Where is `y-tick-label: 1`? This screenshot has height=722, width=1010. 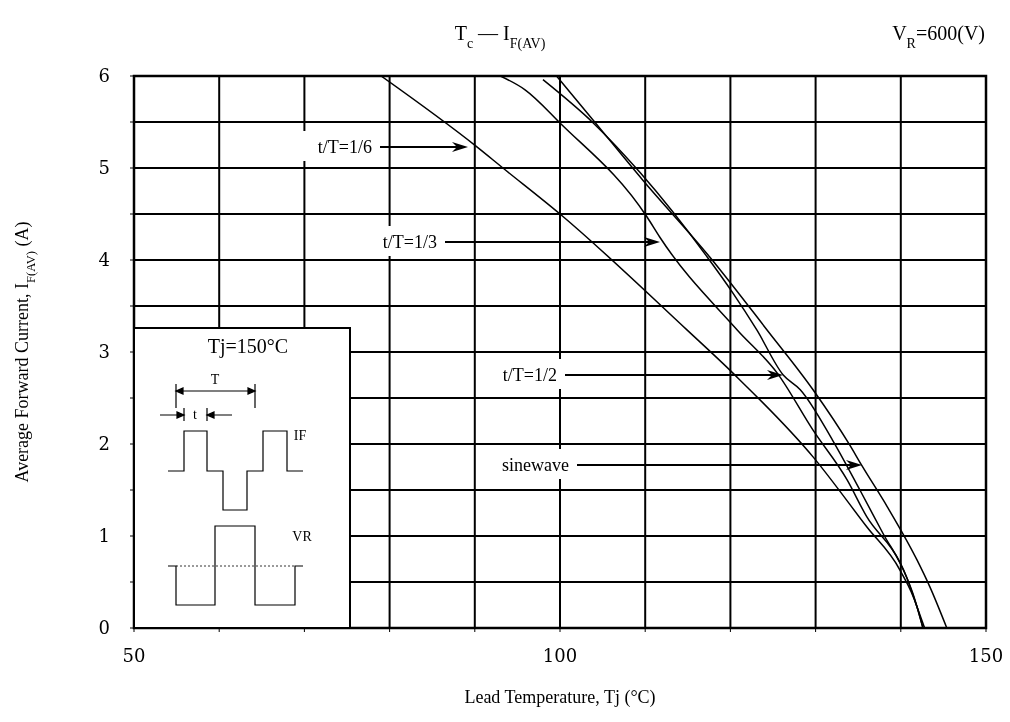 y-tick-label: 1 is located at coordinates (104, 535).